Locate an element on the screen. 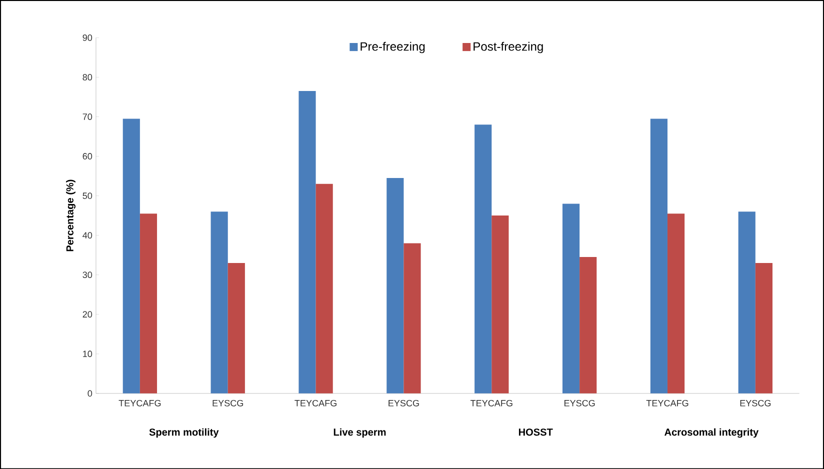  y-tick-label: 10 is located at coordinates (87, 353).